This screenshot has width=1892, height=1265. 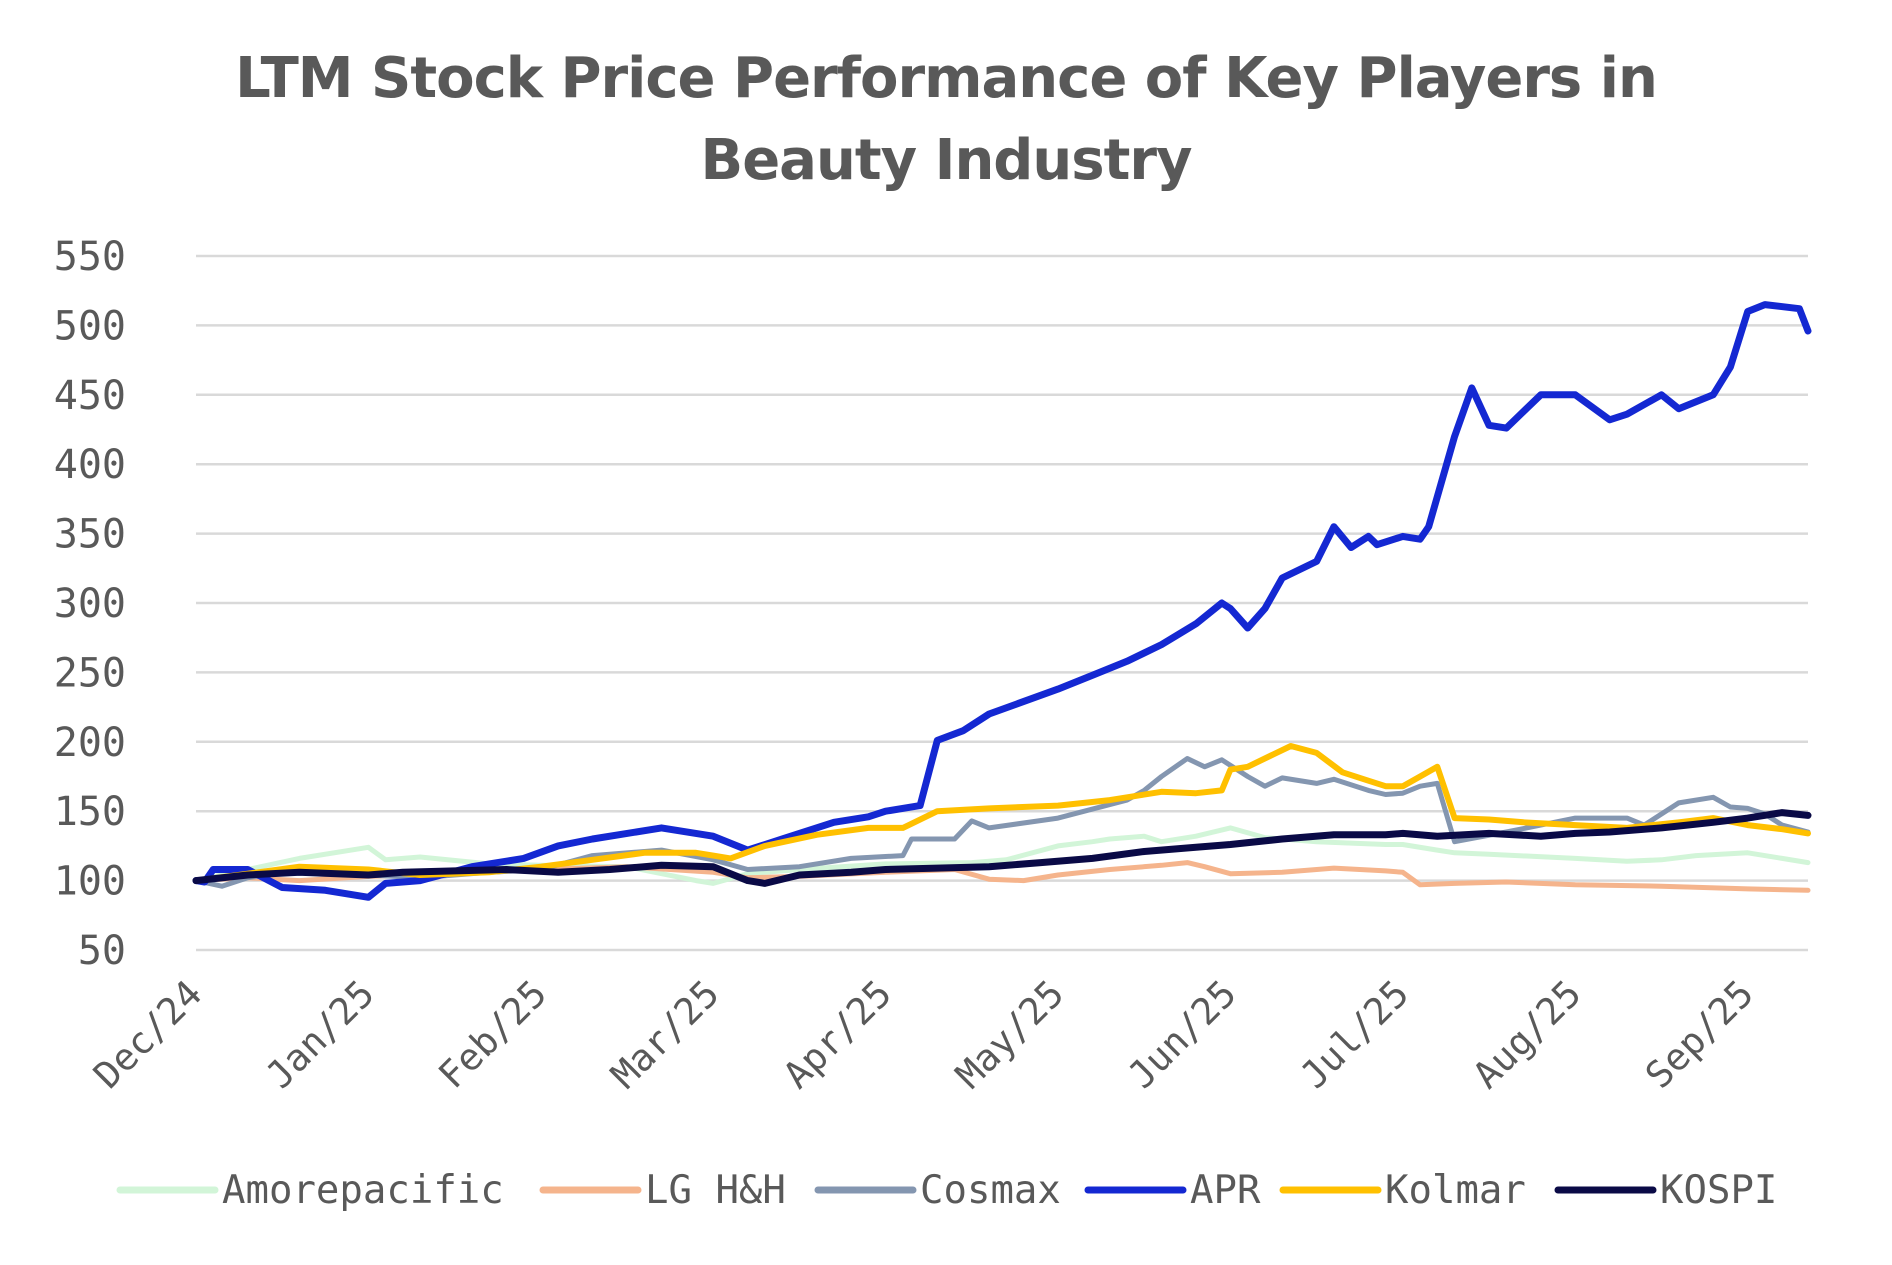 What do you see at coordinates (102, 951) in the screenshot?
I see `y-tick-label: 50` at bounding box center [102, 951].